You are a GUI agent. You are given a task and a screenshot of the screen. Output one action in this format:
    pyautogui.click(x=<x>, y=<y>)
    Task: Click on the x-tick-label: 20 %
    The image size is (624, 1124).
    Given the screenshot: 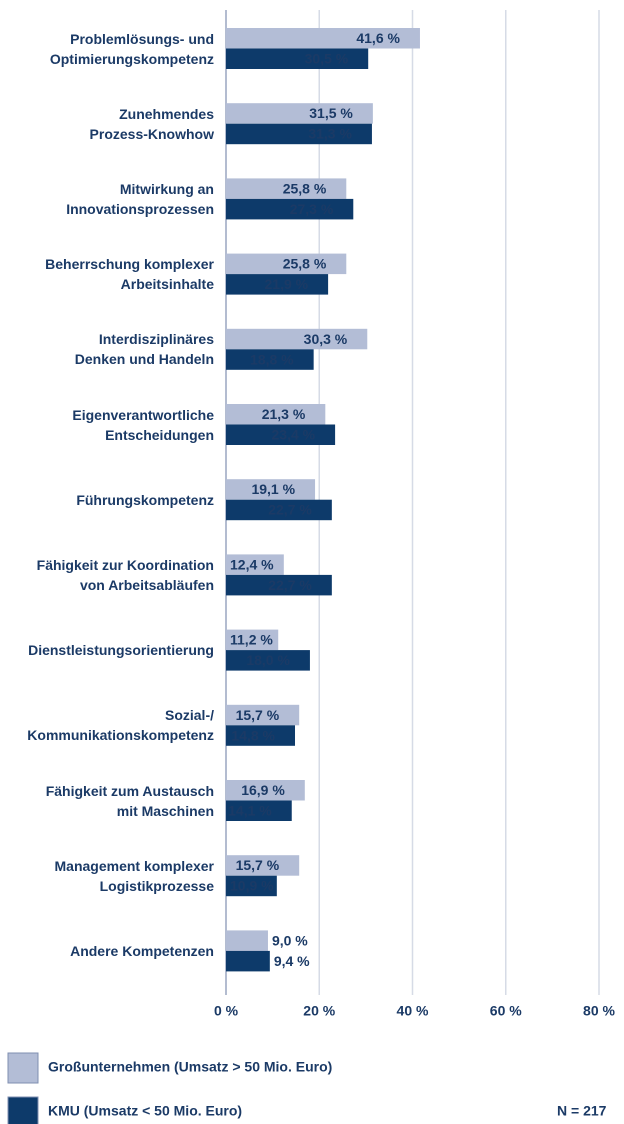 What is the action you would take?
    pyautogui.click(x=319, y=1011)
    